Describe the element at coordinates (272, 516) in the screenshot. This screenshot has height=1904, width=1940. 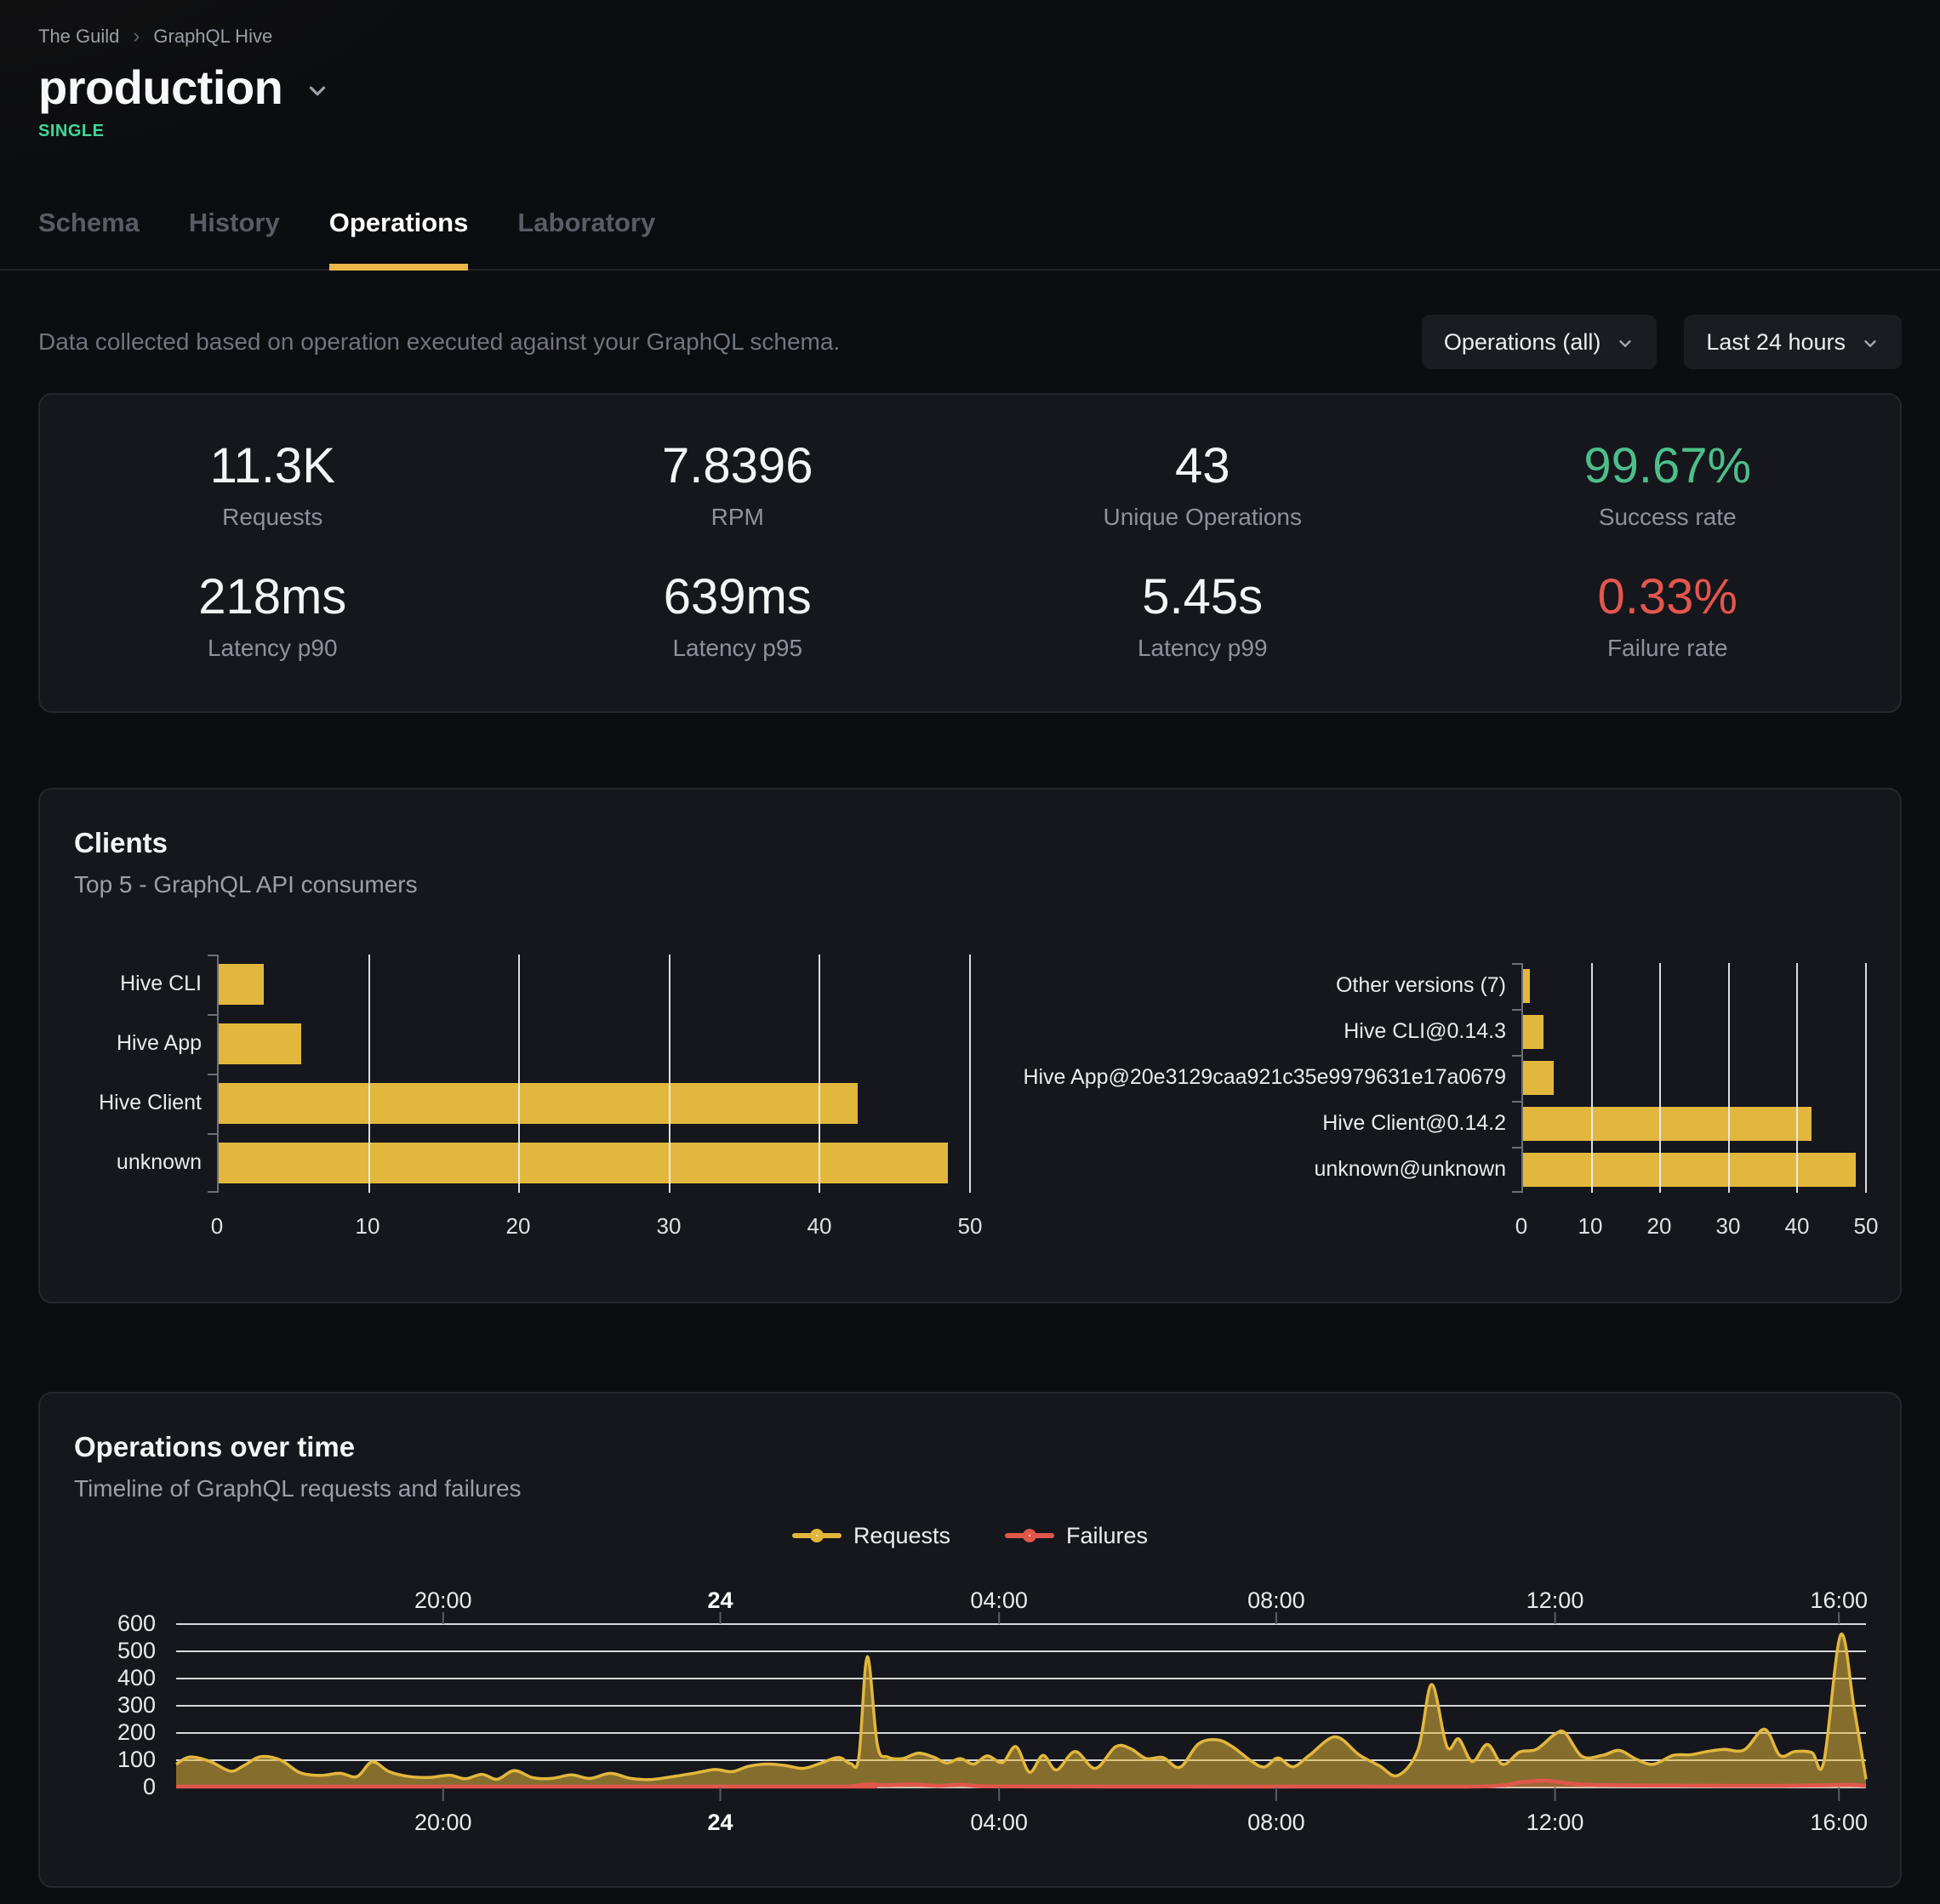
I see `stat-label: Requests` at that location.